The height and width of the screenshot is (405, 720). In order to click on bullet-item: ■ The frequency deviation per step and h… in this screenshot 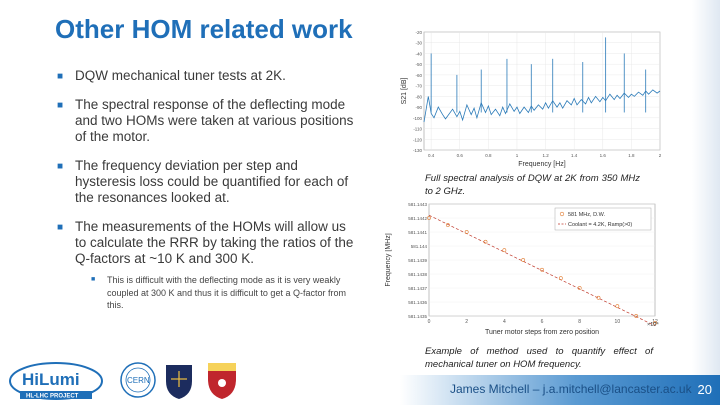, I will do `click(205, 182)`.